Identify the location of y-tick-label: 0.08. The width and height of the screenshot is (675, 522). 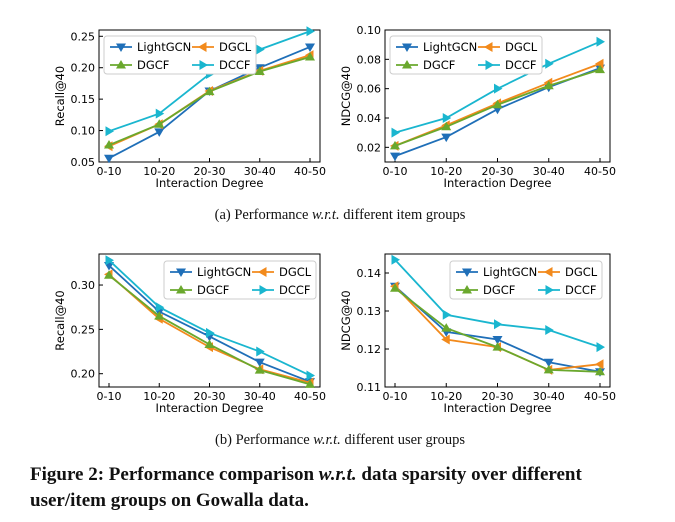
(369, 59).